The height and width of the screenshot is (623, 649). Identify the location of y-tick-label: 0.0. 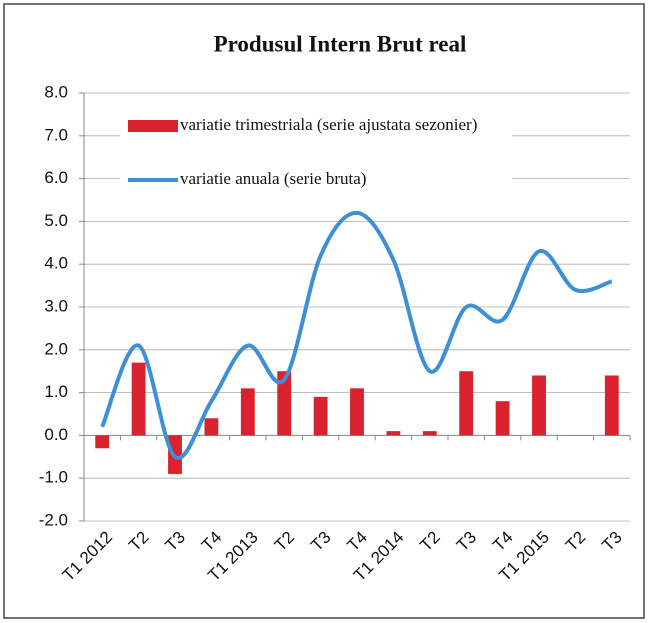
(56, 434).